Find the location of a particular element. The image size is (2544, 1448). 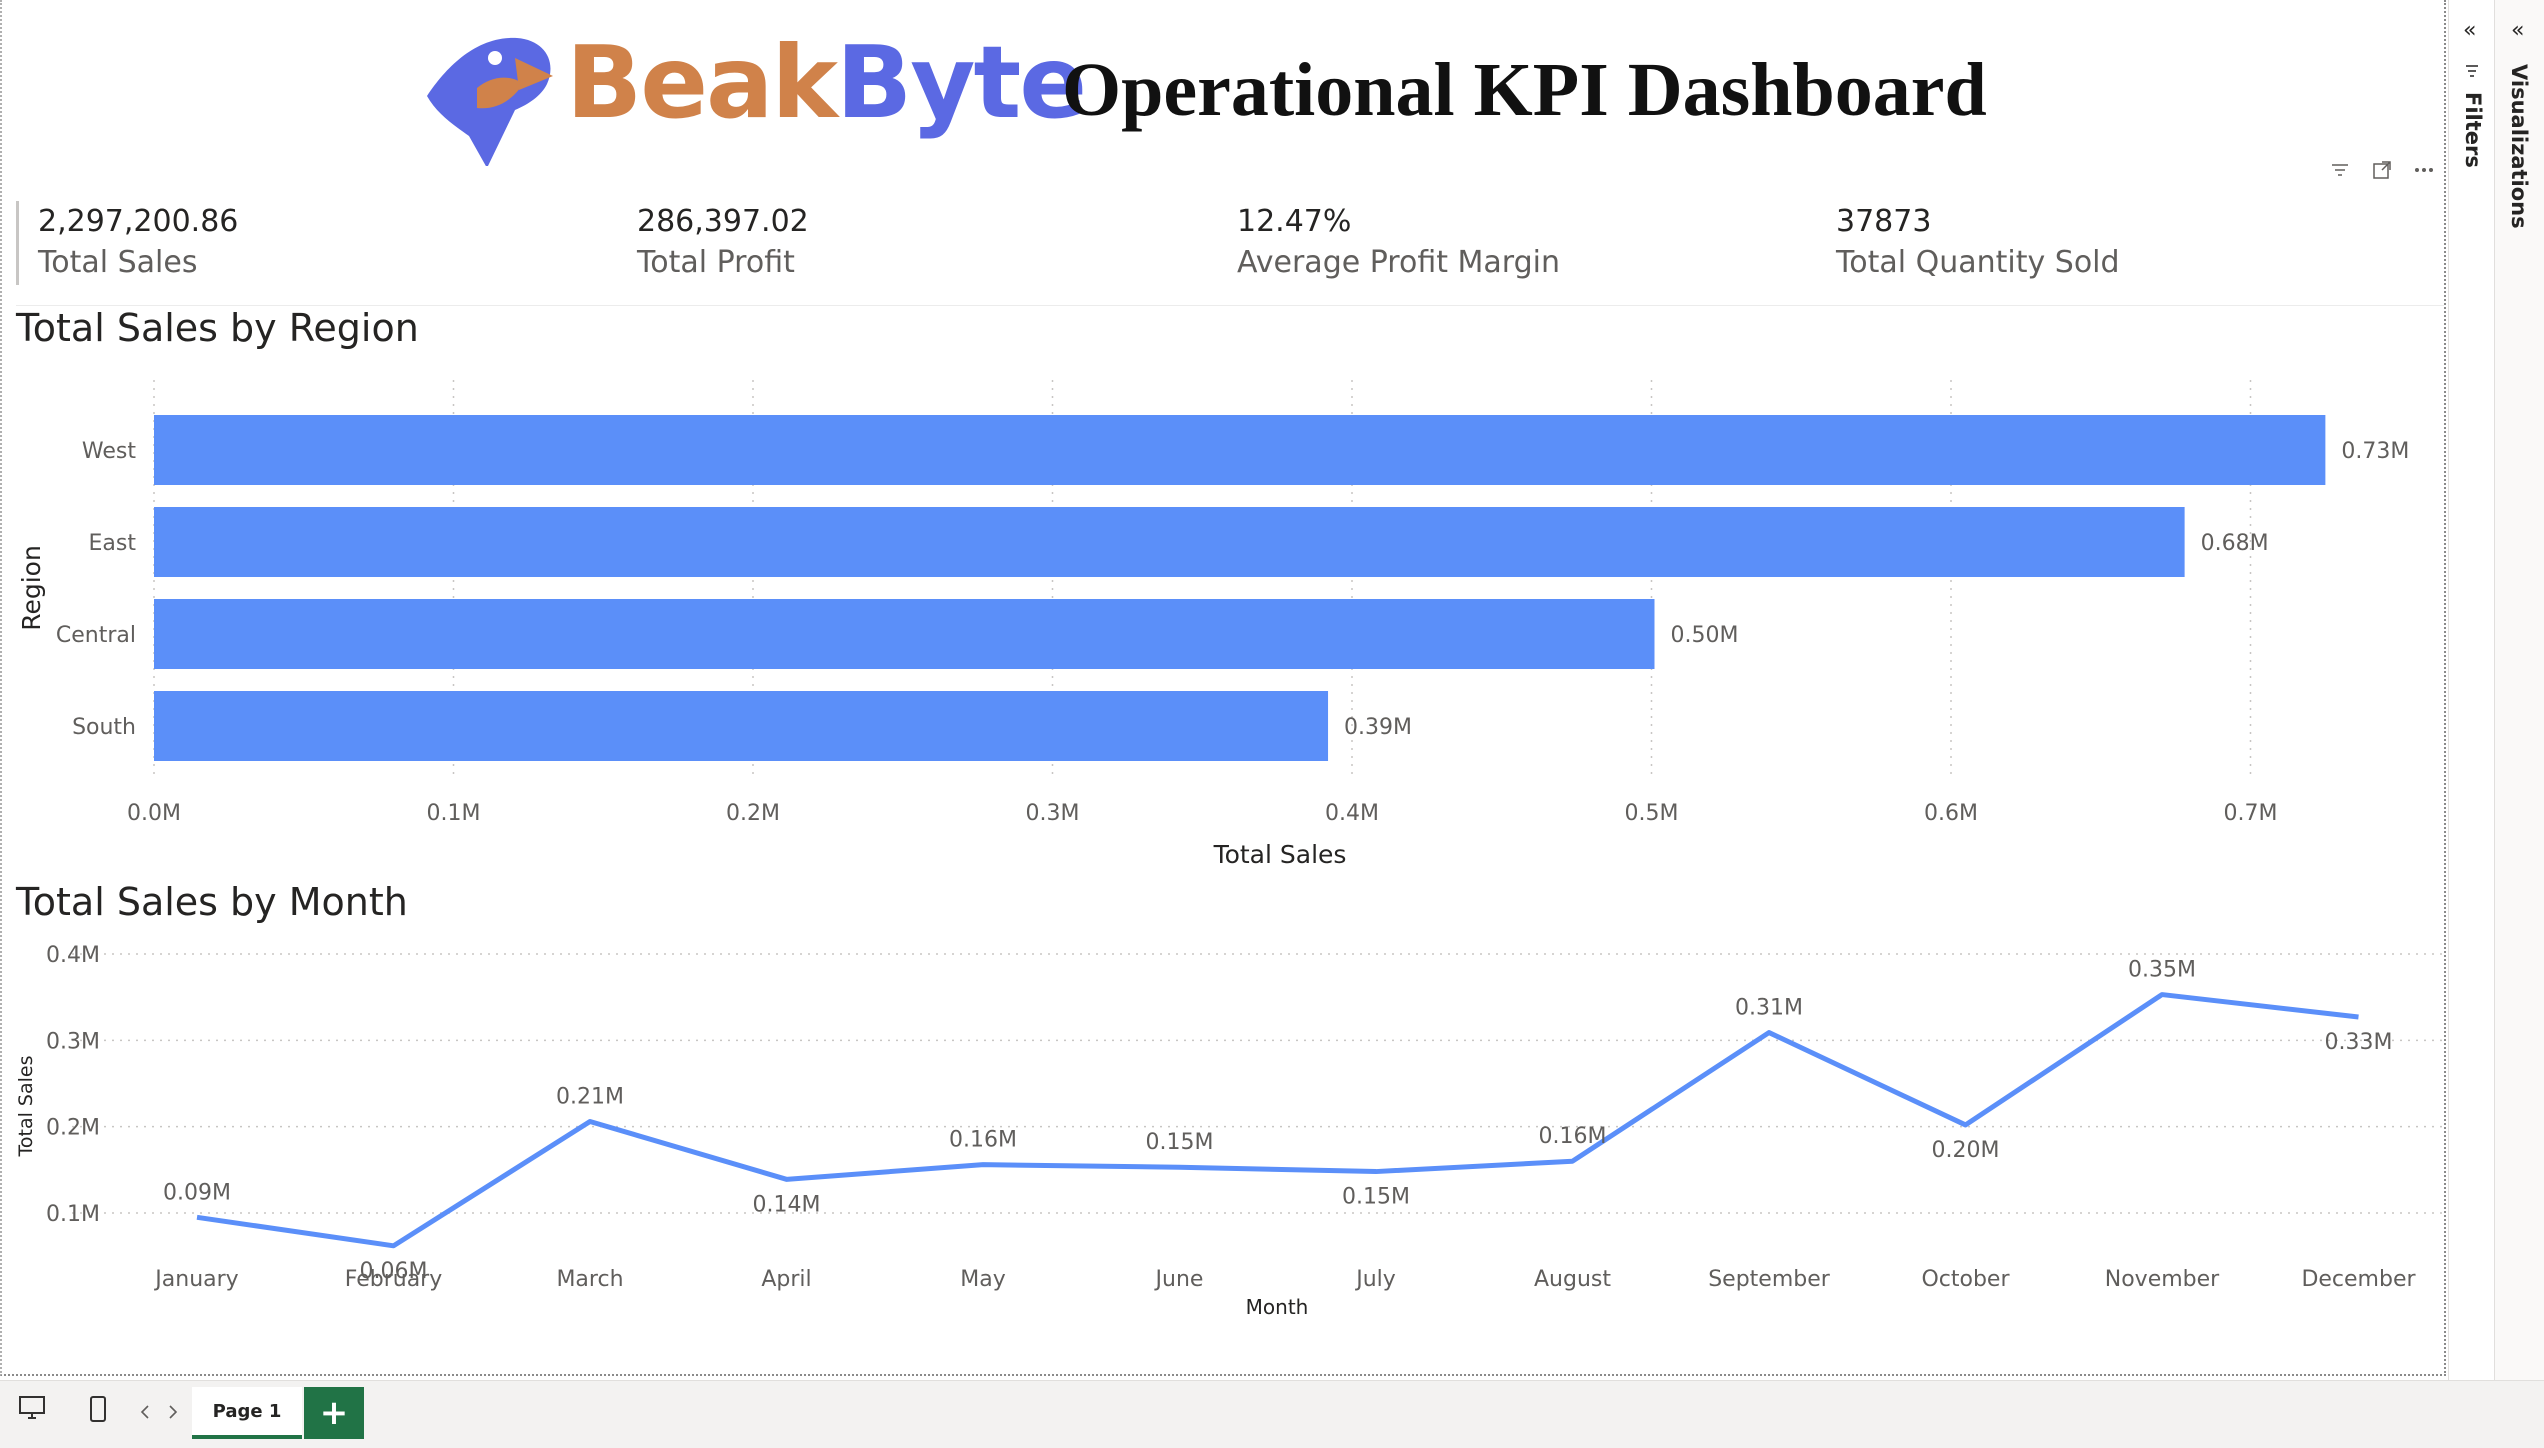

kpi-value: 286,397.02 is located at coordinates (723, 221).